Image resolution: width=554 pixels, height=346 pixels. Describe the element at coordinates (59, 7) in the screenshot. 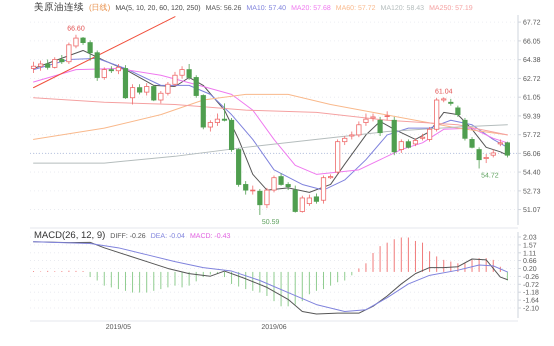

I see `chart-title: 美原油连续` at that location.